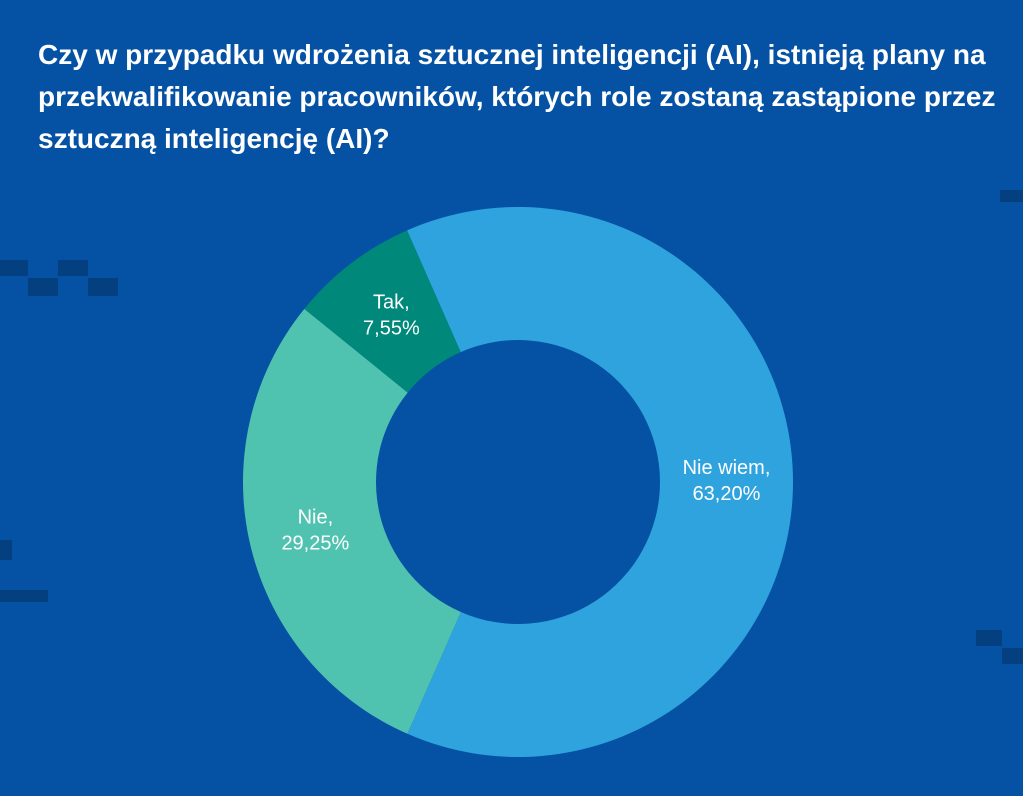 This screenshot has height=796, width=1023. I want to click on slice-value-label: 29,25%, so click(315, 543).